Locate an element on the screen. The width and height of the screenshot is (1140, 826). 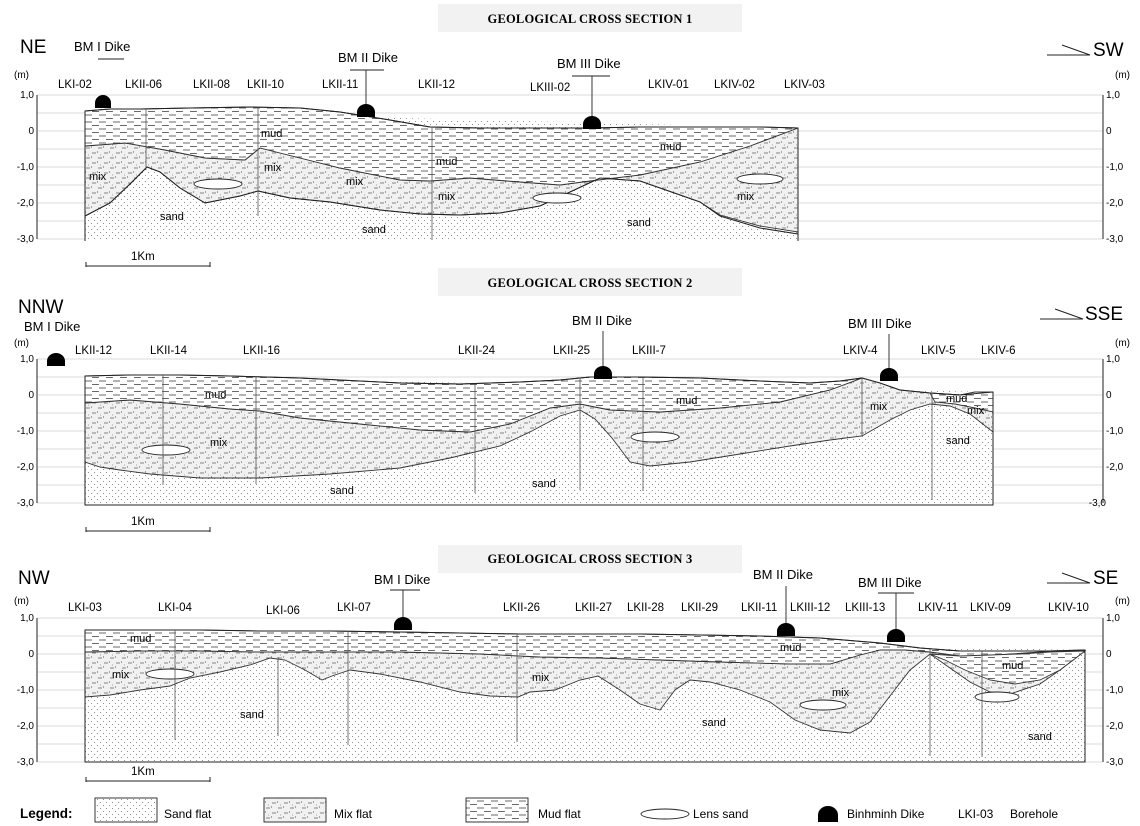
borehole-label: LKIV-4 is located at coordinates (860, 351).